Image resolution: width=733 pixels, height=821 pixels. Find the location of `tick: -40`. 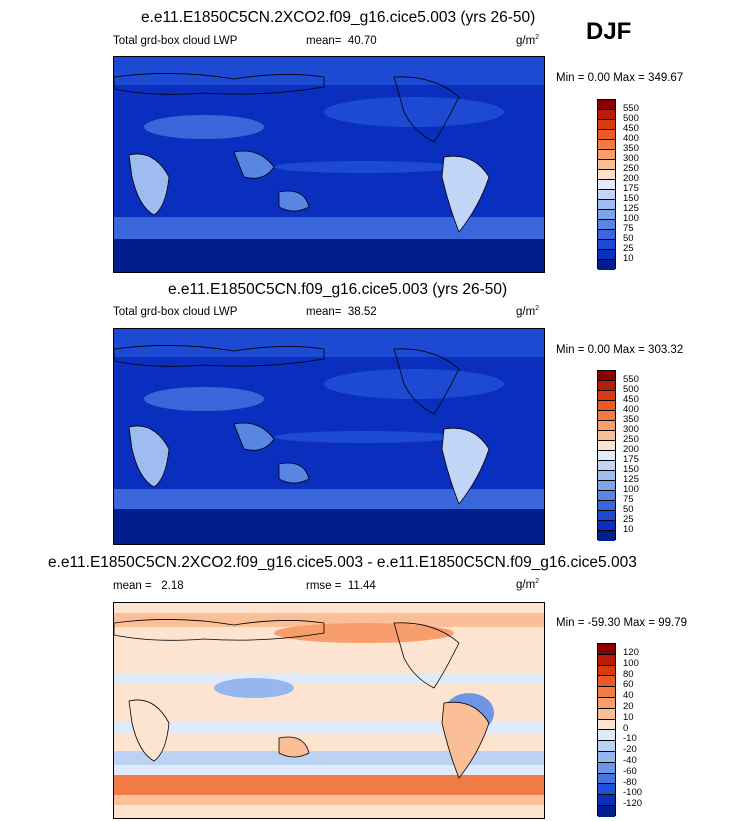

tick: -40 is located at coordinates (630, 760).